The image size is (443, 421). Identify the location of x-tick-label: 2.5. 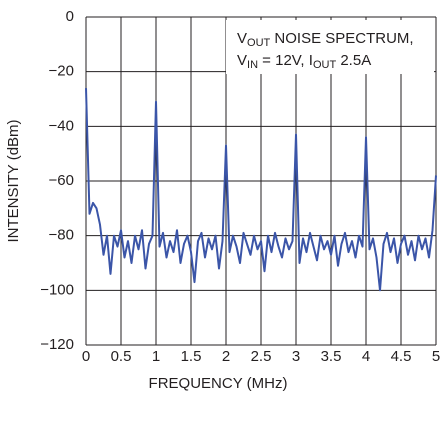
(261, 356).